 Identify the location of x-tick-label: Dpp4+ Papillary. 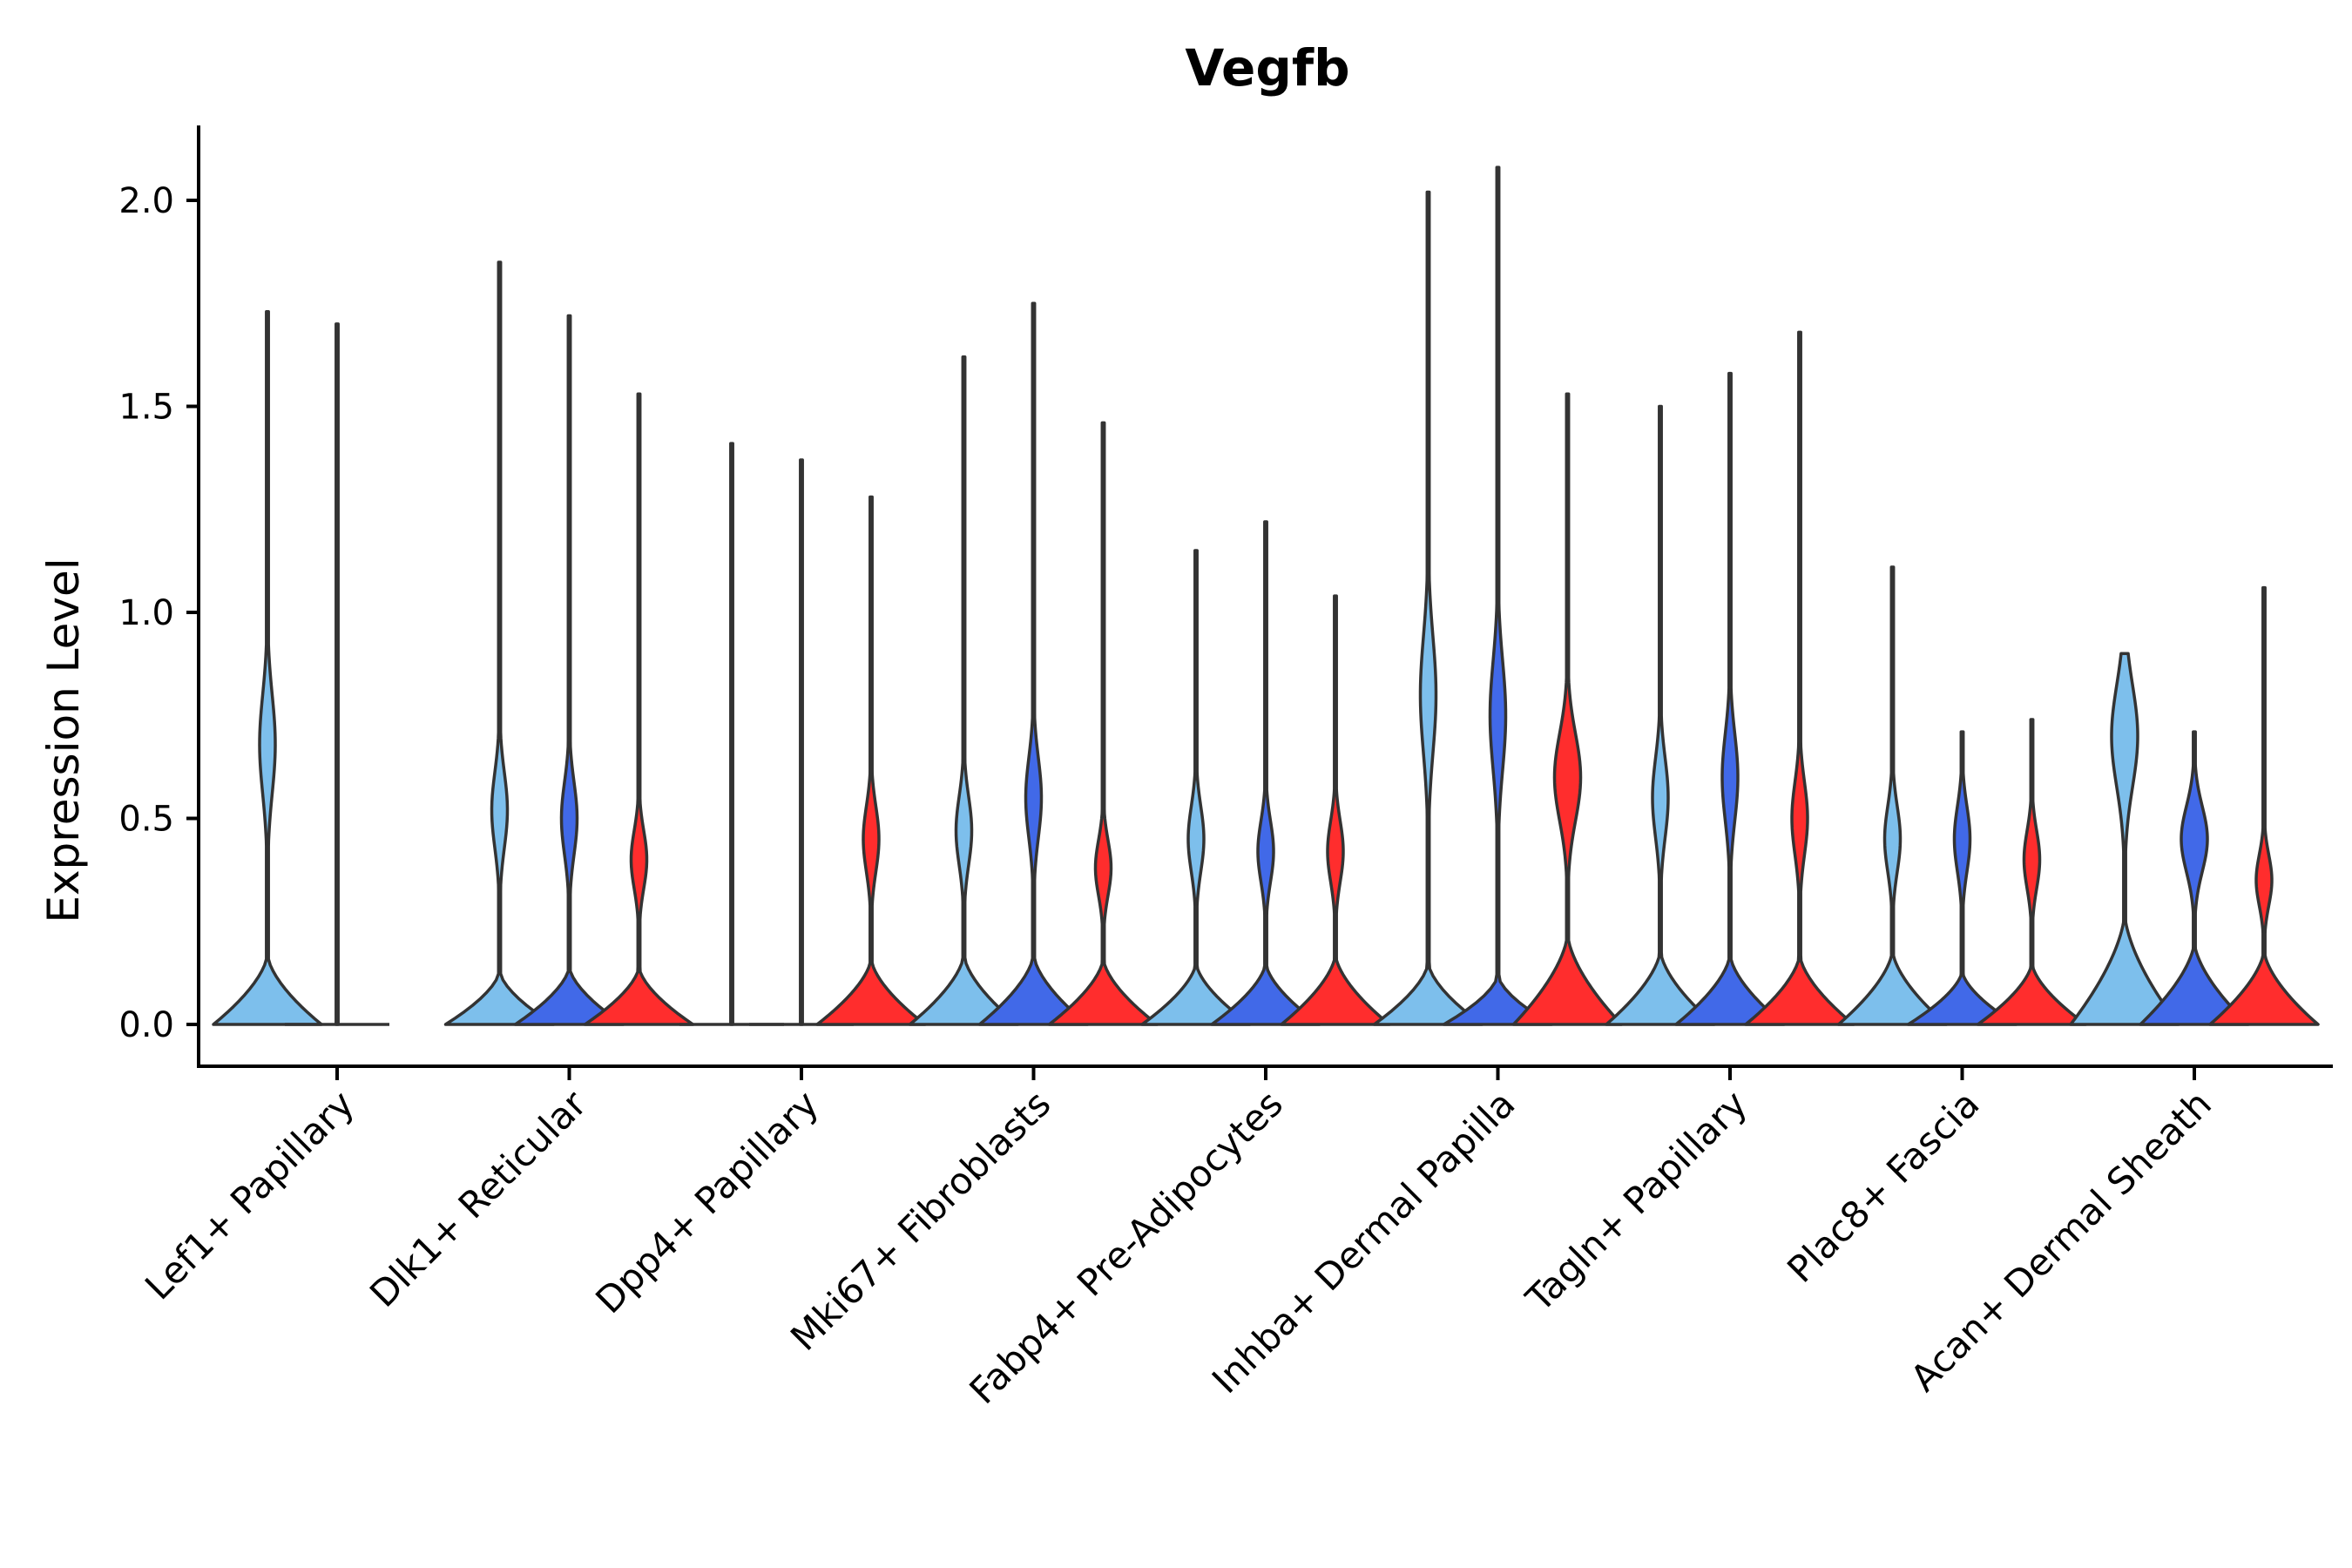
(707, 1201).